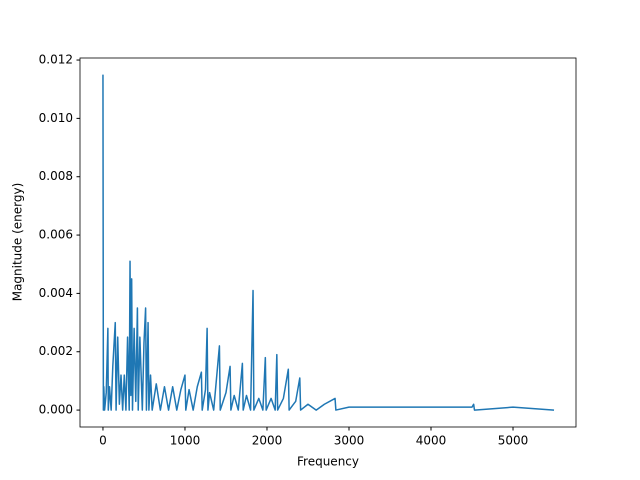 This screenshot has width=640, height=480. I want to click on x-tick-label: 3000, so click(349, 441).